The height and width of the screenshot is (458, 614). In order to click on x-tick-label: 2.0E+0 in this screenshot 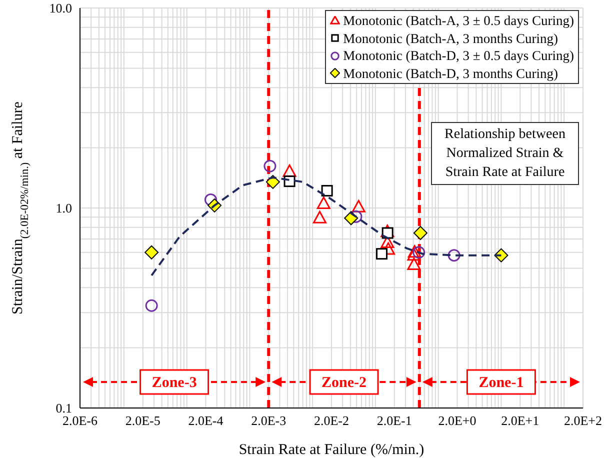, I will do `click(457, 420)`.